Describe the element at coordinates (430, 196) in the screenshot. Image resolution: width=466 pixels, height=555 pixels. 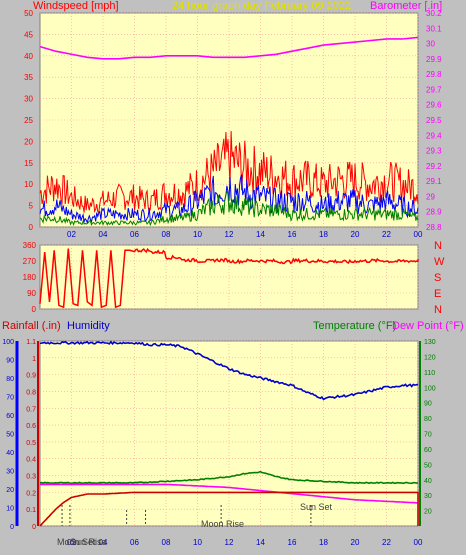
I see `barometer-tick-label: 29` at that location.